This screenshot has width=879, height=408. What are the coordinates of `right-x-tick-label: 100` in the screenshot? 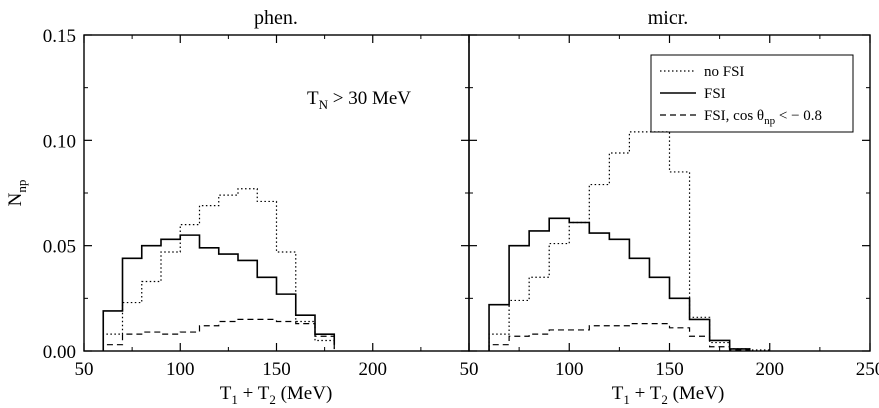 It's located at (569, 369).